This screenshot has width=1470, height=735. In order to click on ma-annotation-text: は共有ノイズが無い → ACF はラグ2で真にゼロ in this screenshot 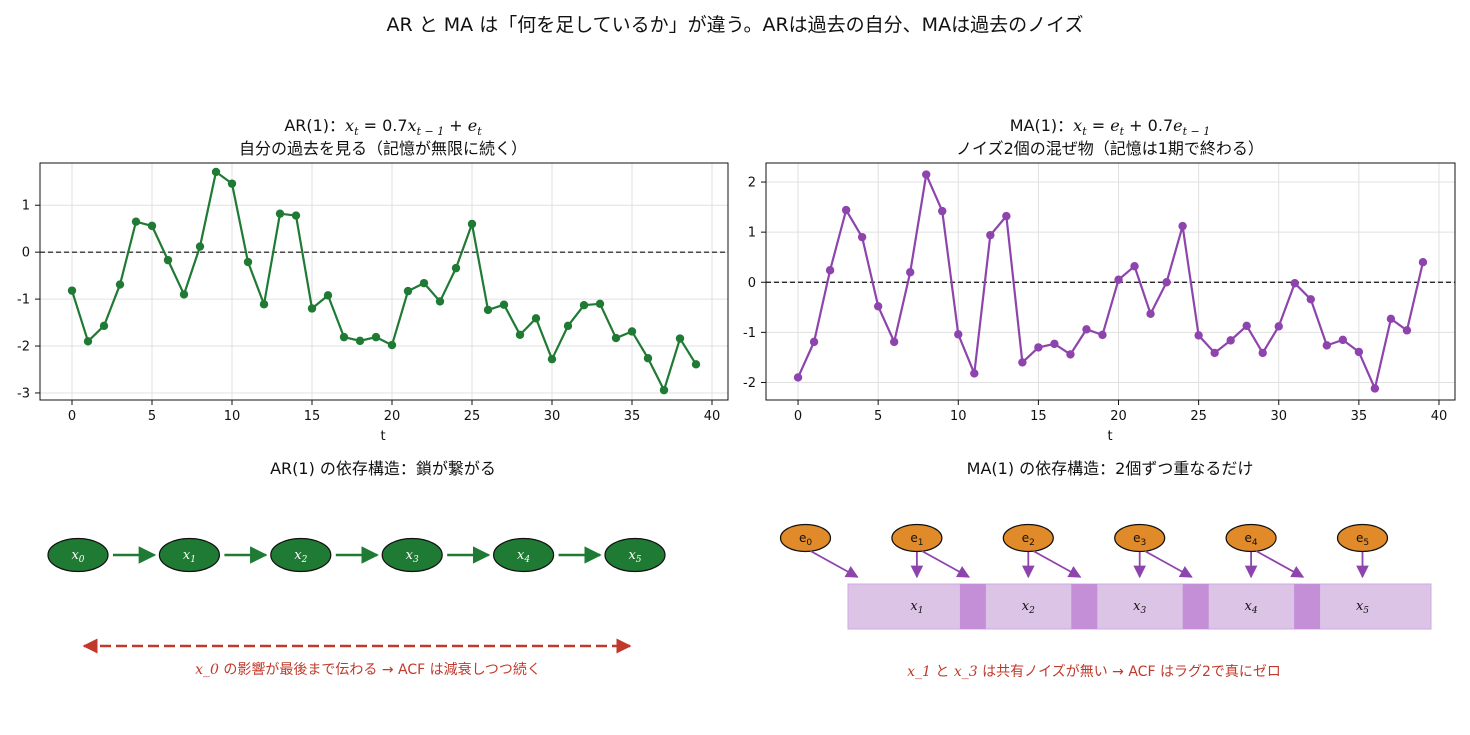, I will do `click(1129, 672)`.